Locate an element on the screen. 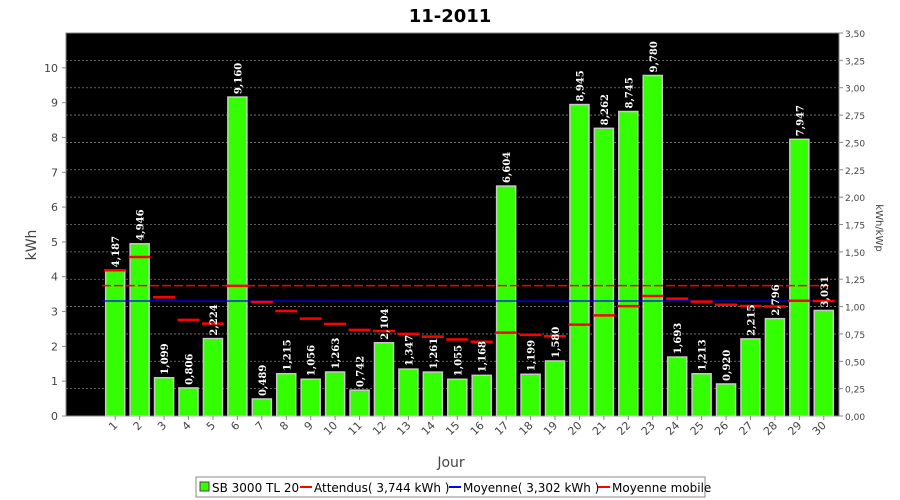 The image size is (900, 500). y2-tick-label: 3,00 is located at coordinates (855, 90).